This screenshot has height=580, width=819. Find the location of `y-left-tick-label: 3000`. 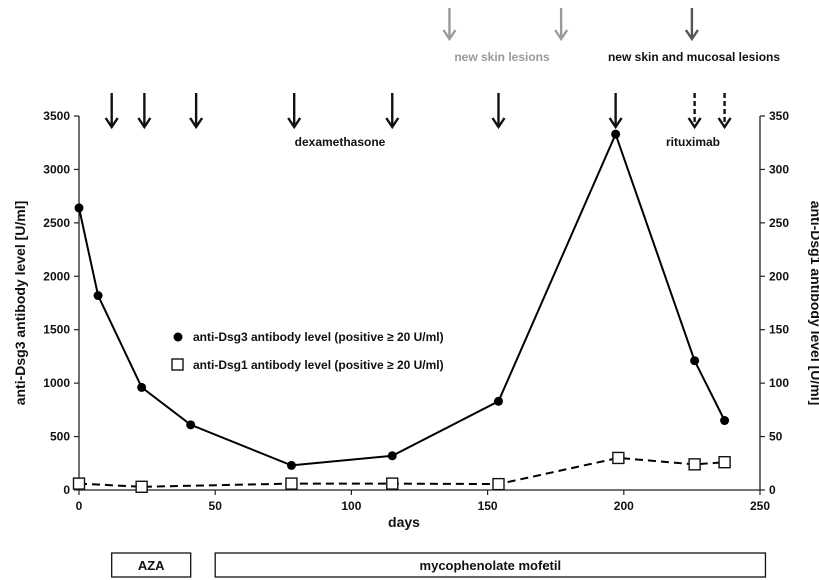

y-left-tick-label: 3000 is located at coordinates (56, 169).